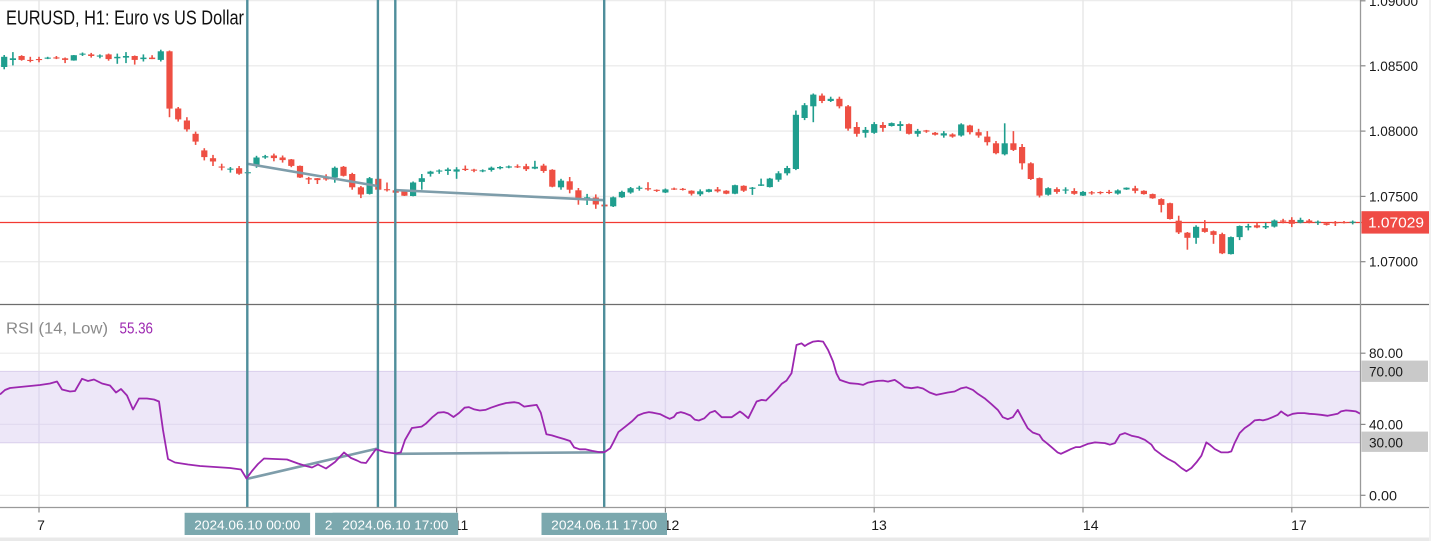  Describe the element at coordinates (1393, 131) in the screenshot. I see `svg-text: 1.08000` at that location.